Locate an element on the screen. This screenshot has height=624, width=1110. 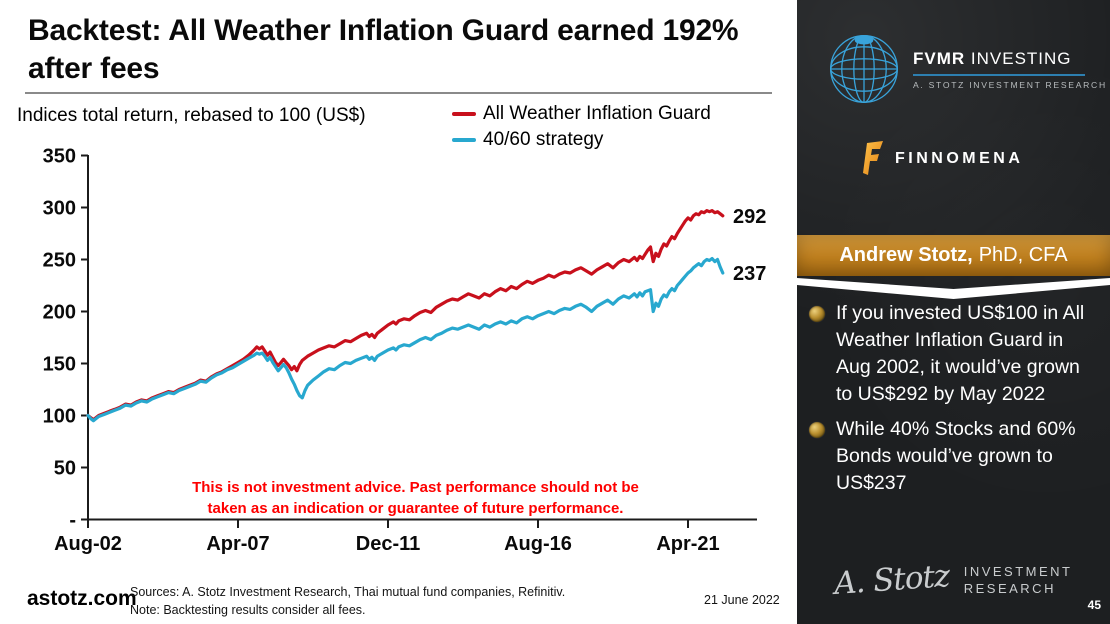
legend-row-1: All Weather Inflation Guard is located at coordinates (581, 114).